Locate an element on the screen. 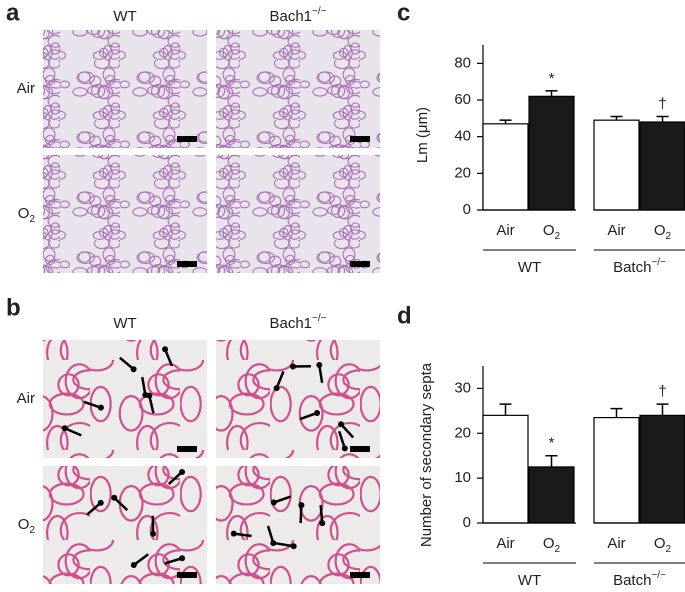 The width and height of the screenshot is (685, 592). y-axis-label: Number of secondary septa is located at coordinates (426, 454).